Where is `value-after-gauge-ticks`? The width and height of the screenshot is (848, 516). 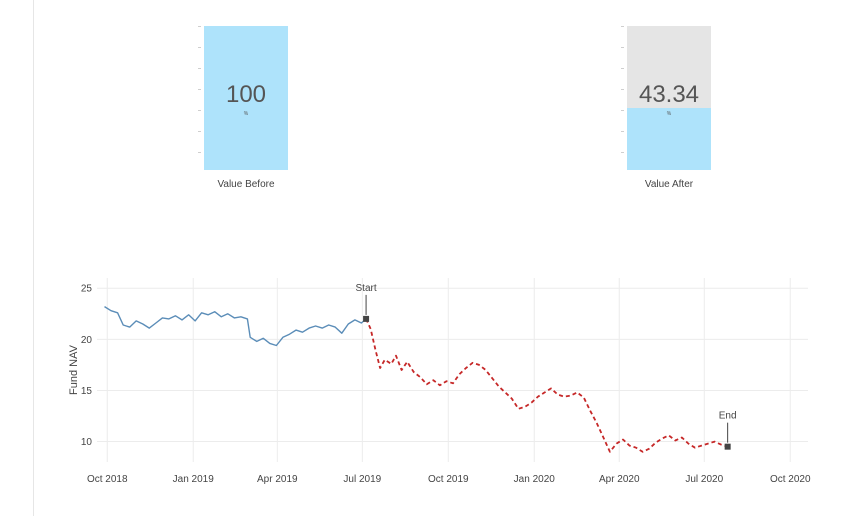
value-after-gauge-ticks is located at coordinates (623, 98).